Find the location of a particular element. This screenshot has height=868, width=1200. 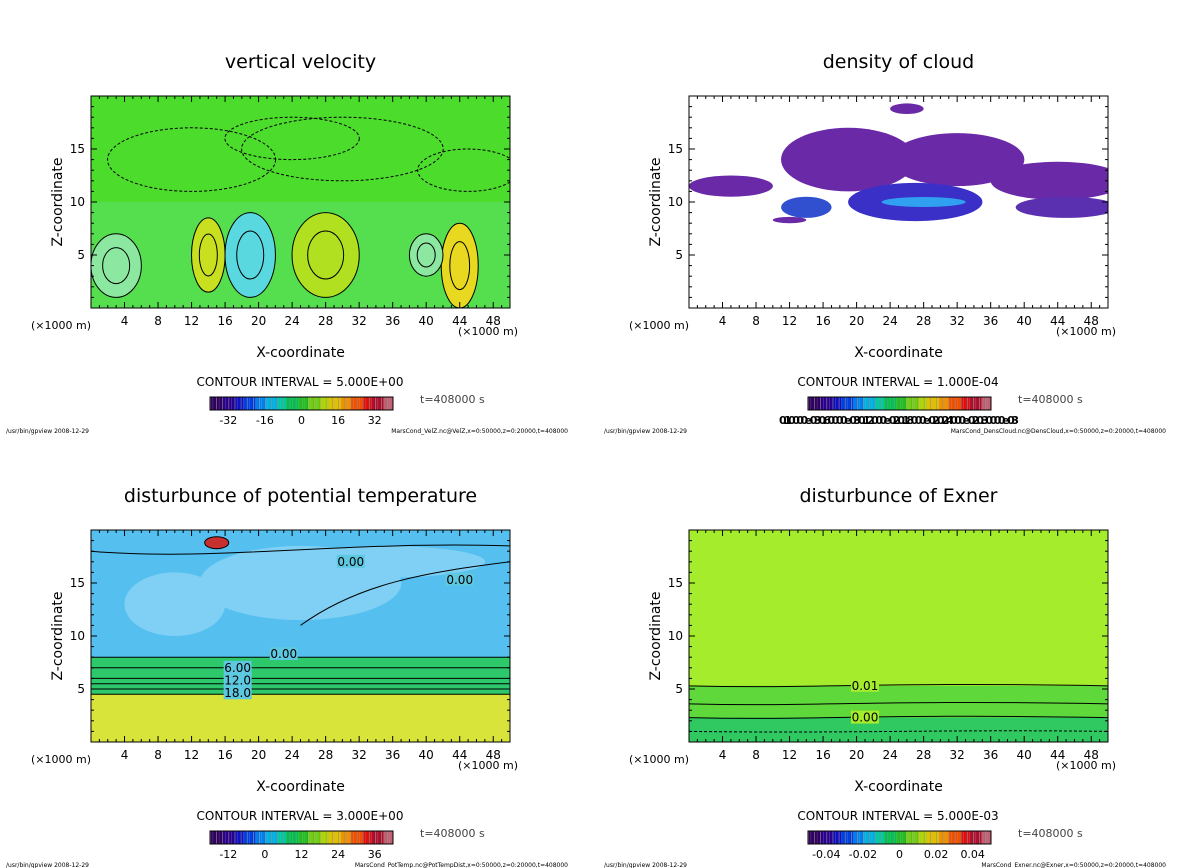

contour-interval: CONTOUR INTERVAL = 3.000E+00 is located at coordinates (300, 816).